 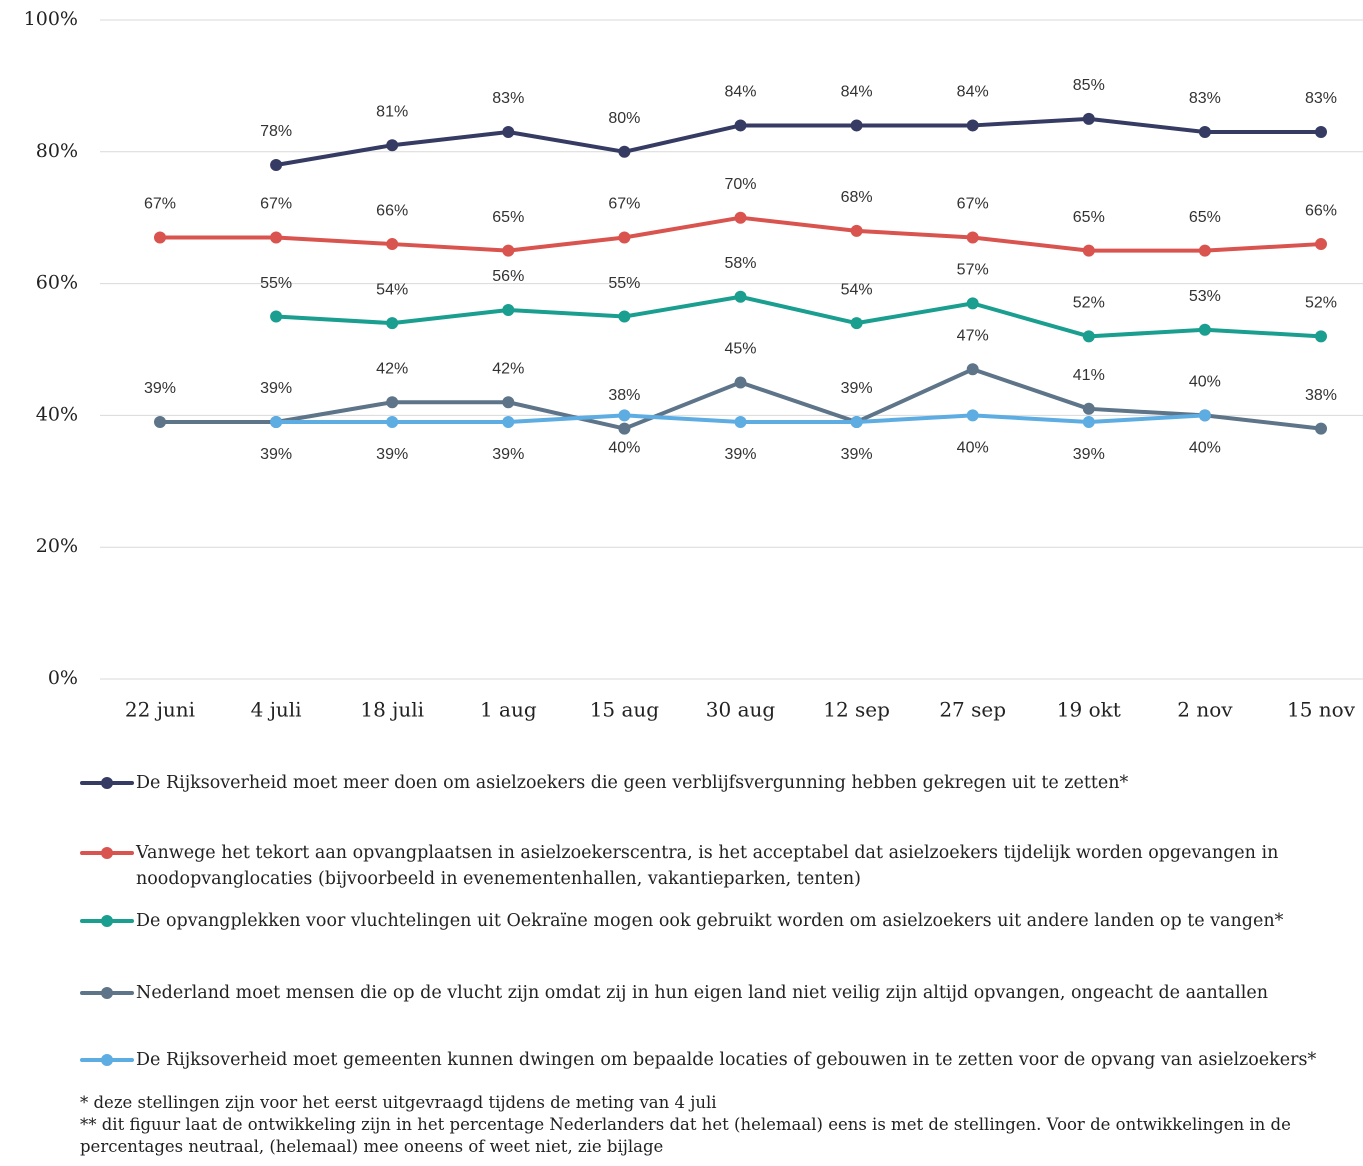 What do you see at coordinates (740, 349) in the screenshot?
I see `data-label: 45%` at bounding box center [740, 349].